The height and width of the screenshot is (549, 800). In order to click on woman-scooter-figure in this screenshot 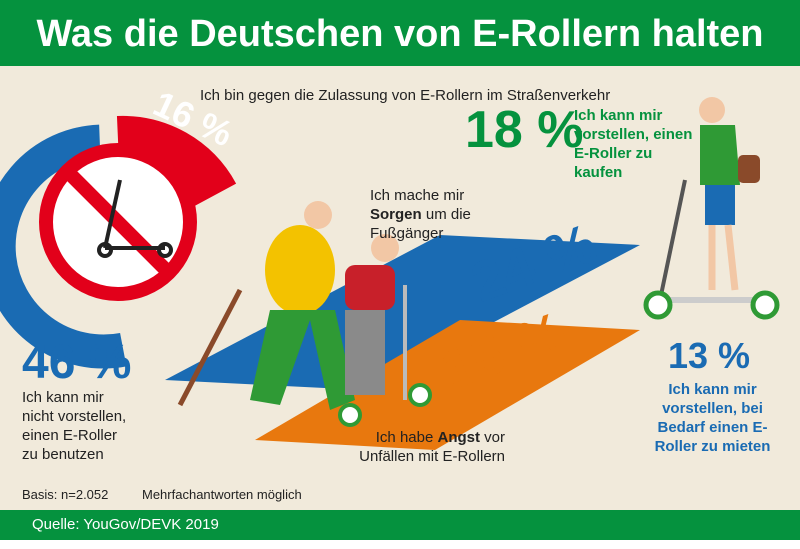, I will do `click(711, 208)`.